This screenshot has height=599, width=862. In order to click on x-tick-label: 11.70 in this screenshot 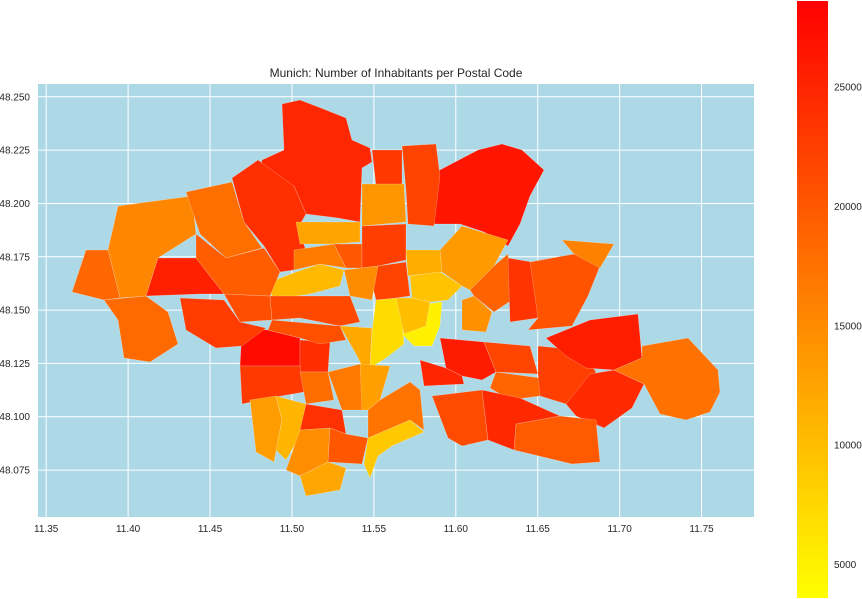, I will do `click(619, 529)`.